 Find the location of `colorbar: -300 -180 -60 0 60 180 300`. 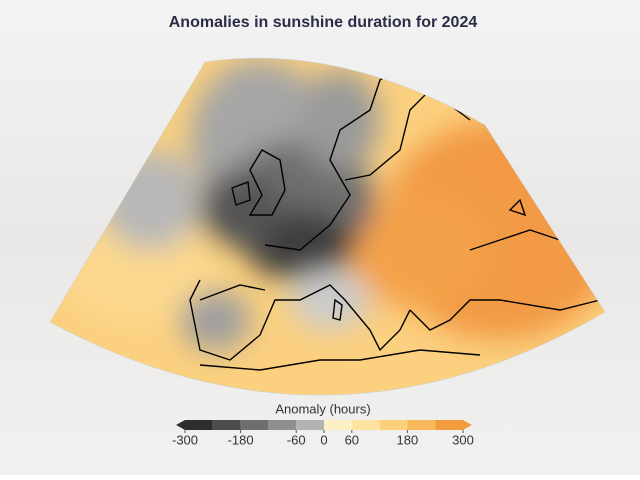

colorbar: -300 -180 -60 0 60 180 300 is located at coordinates (323, 433).